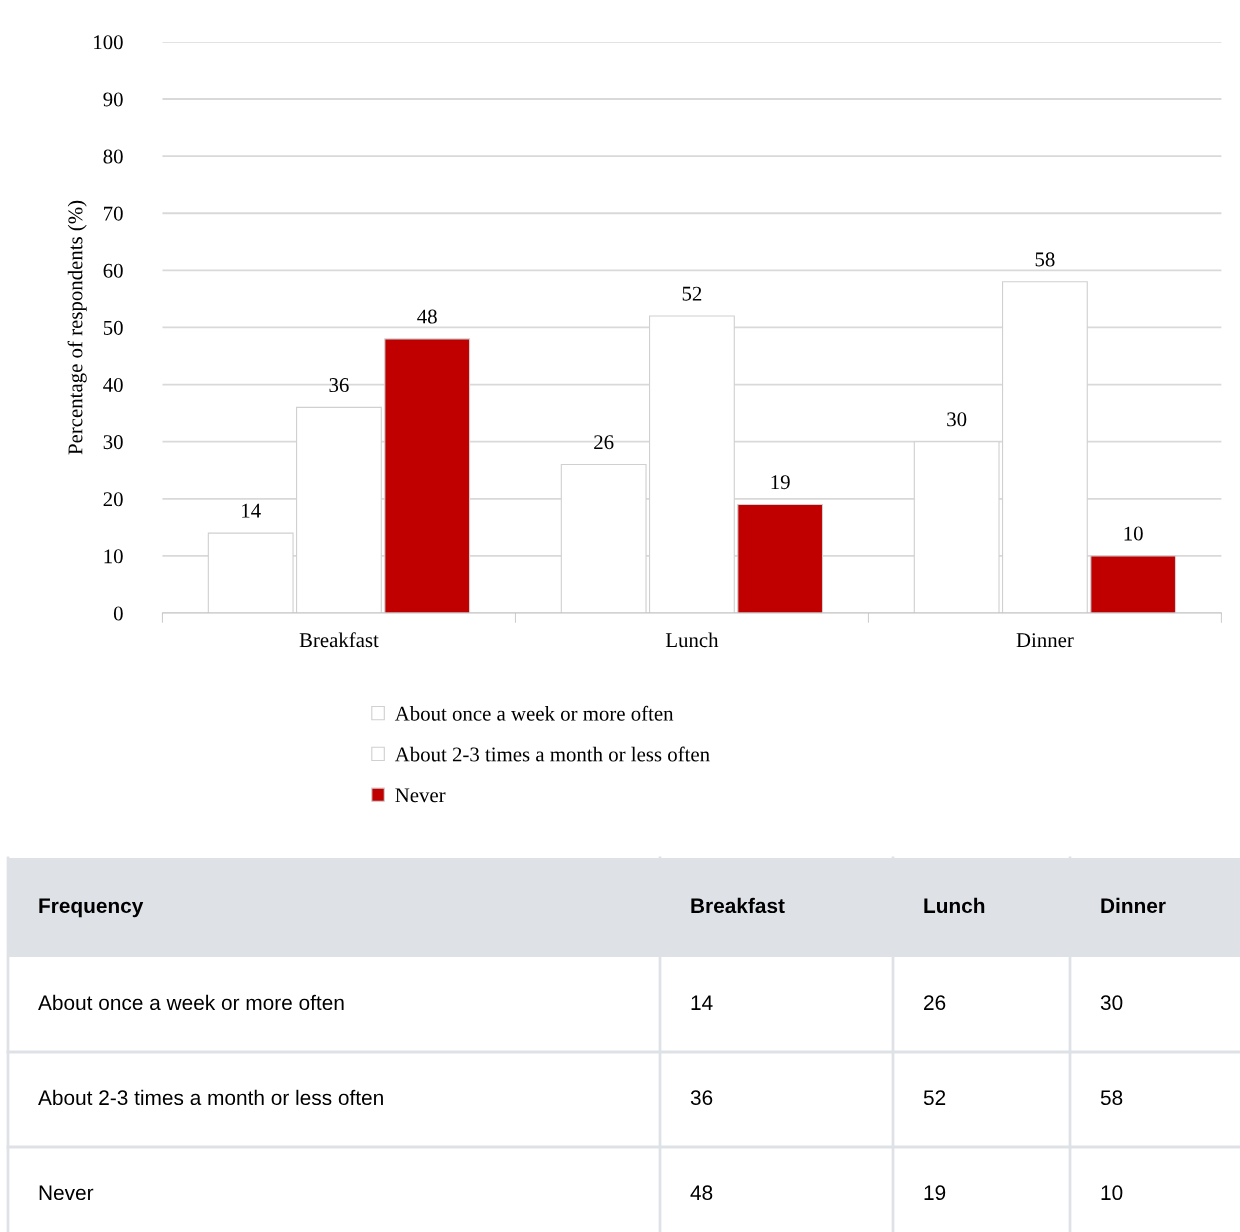 The image size is (1240, 1232). Describe the element at coordinates (552, 754) in the screenshot. I see `legend-label: About 2-3 times a month or less often` at that location.